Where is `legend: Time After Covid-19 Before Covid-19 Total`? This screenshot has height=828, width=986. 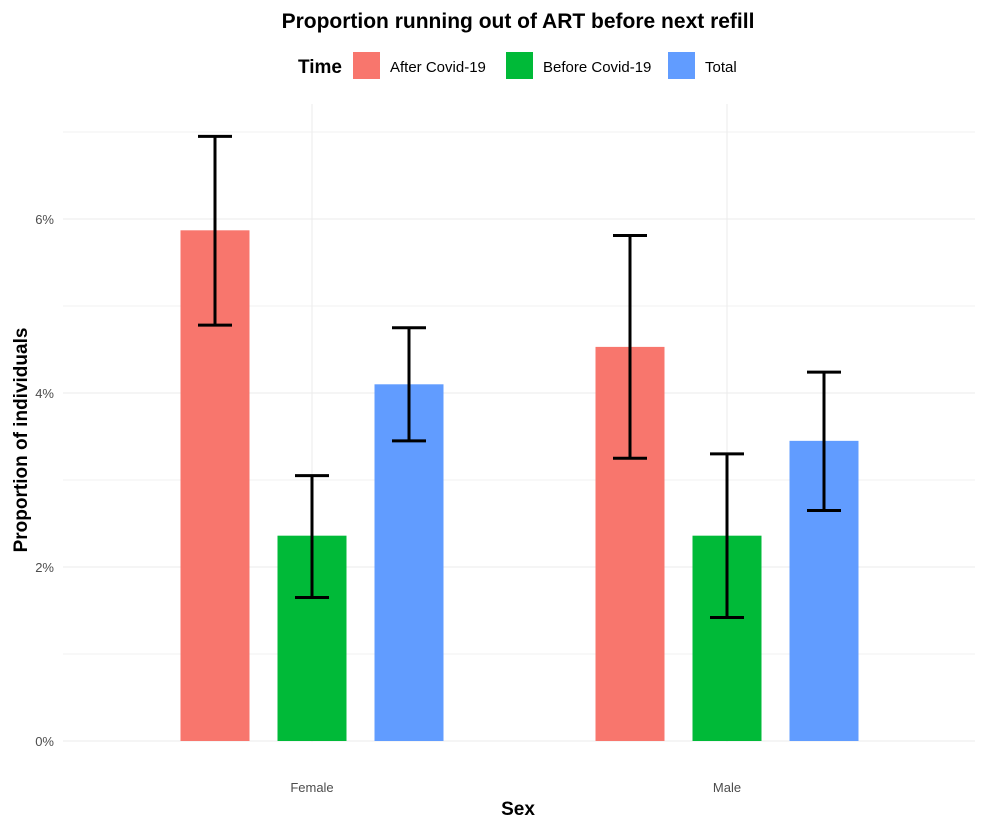 legend: Time After Covid-19 Before Covid-19 Total is located at coordinates (517, 65).